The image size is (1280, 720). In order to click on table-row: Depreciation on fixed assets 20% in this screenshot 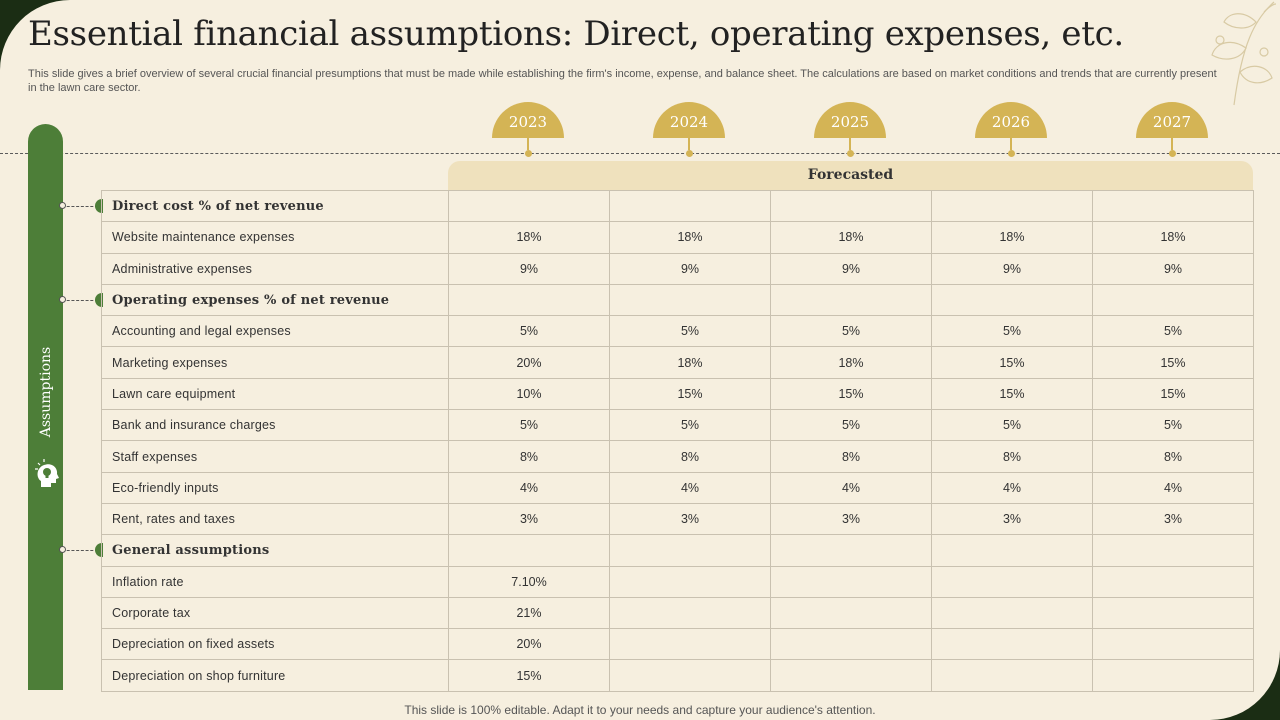, I will do `click(677, 644)`.